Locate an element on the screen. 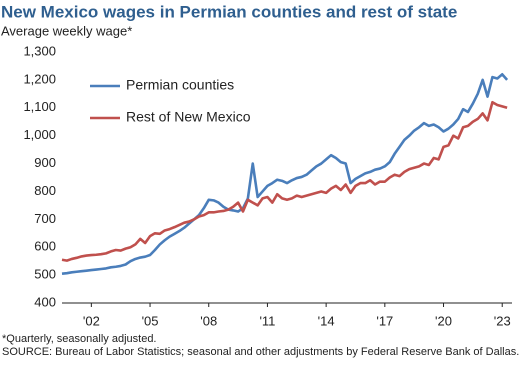  y-tick-label: 900 is located at coordinates (45, 162).